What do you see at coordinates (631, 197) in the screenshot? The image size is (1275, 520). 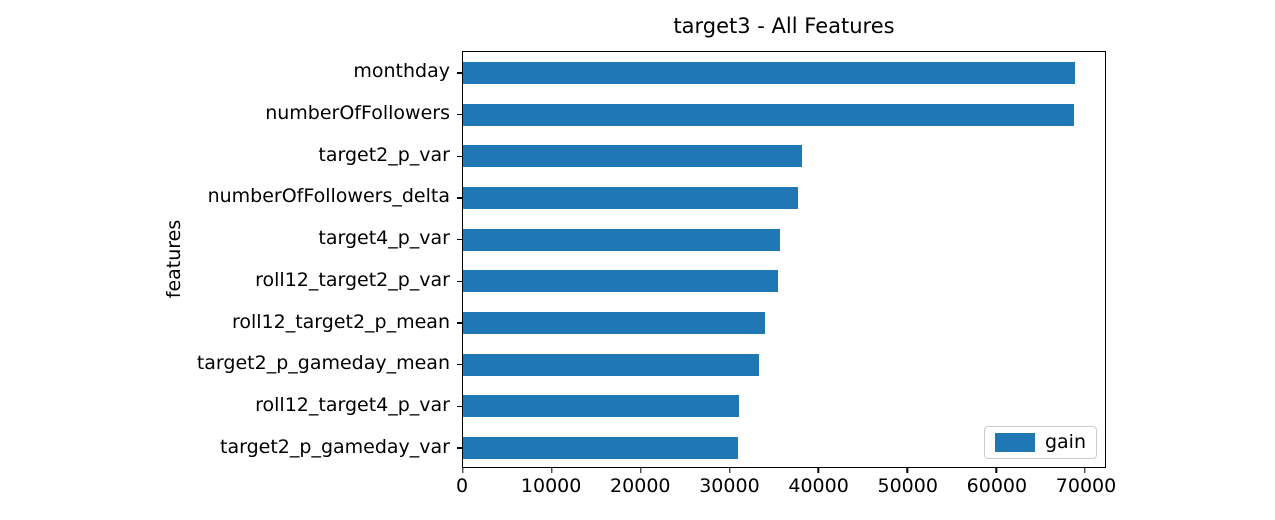 I see `bar-numberOfFollowers_delta` at bounding box center [631, 197].